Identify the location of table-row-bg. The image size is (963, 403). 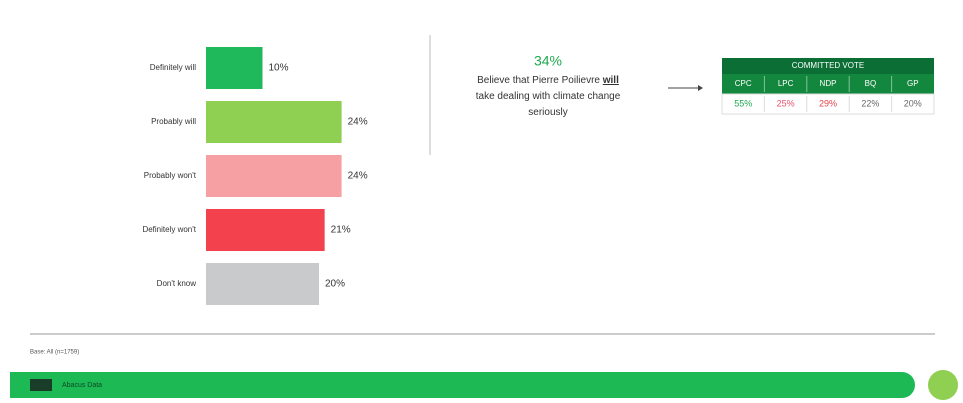
(828, 104).